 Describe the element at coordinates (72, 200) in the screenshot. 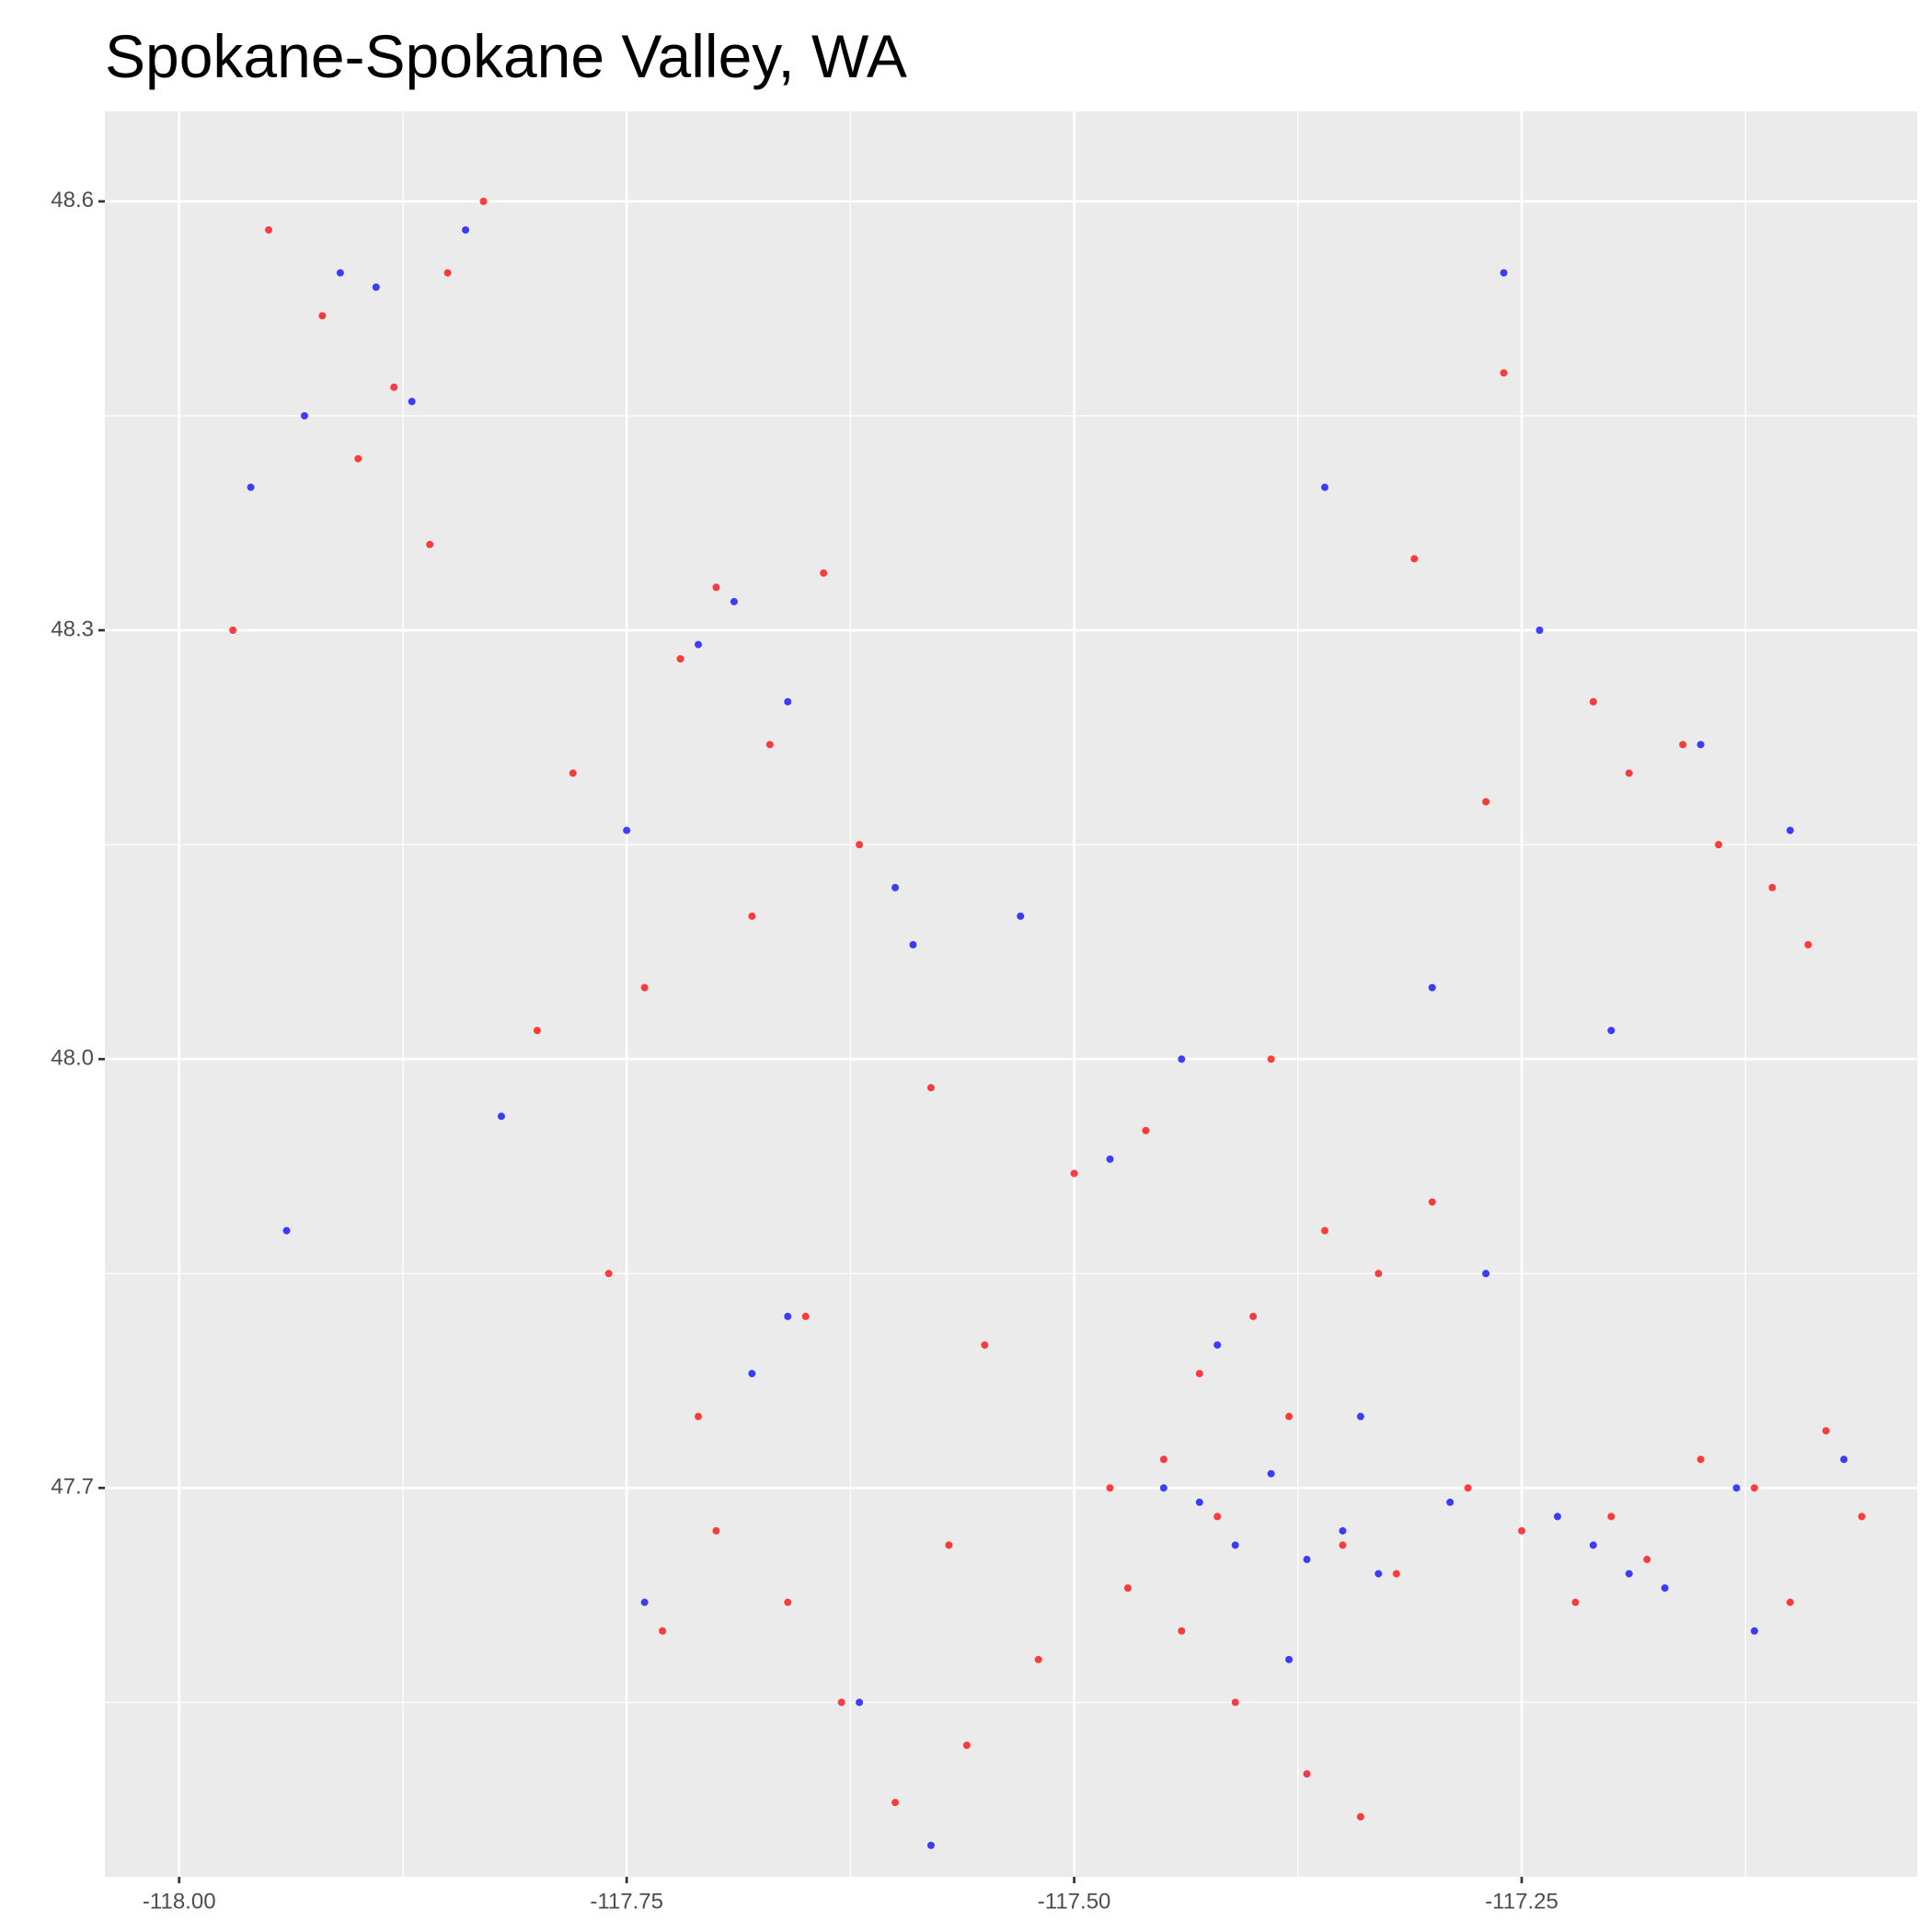

I see `y-tick-label: 48.6` at that location.